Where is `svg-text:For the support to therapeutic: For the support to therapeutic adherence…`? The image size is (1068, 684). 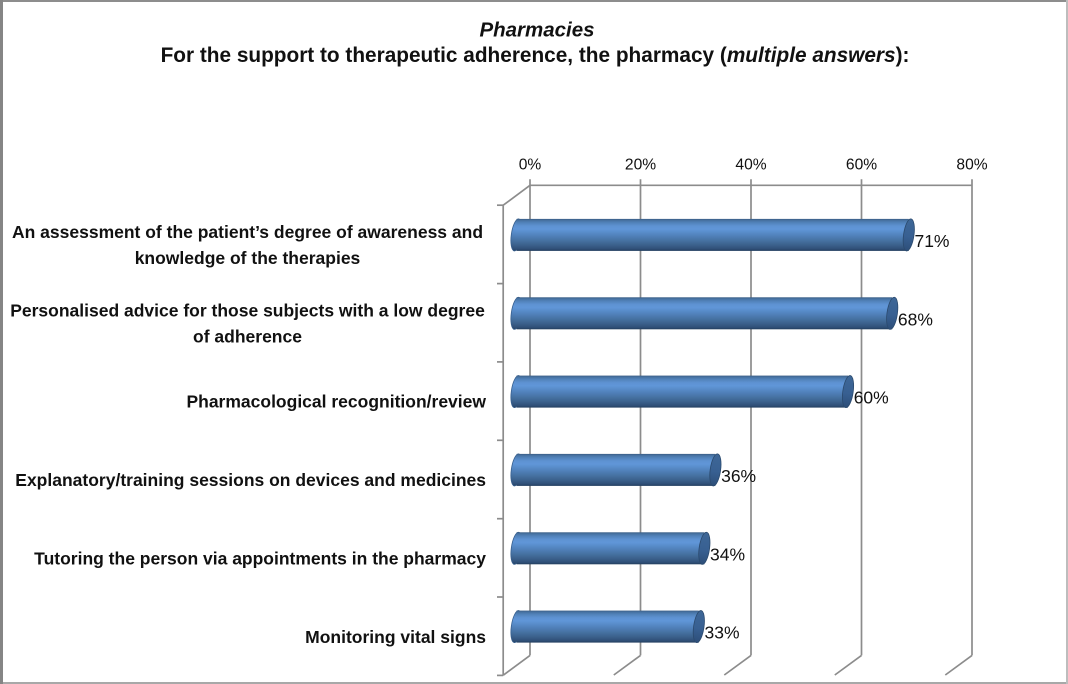 svg-text:For the support to therapeutic: For the support to therapeutic adherence… is located at coordinates (535, 55).